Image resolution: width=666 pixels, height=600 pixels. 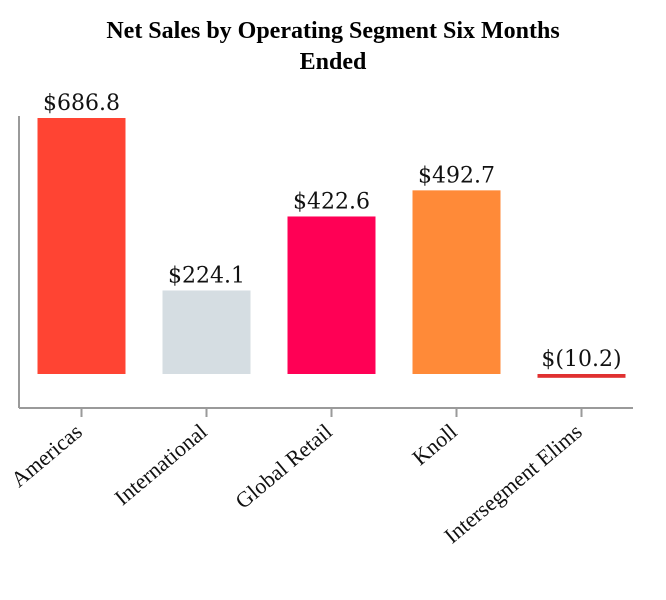 I want to click on bar-americas, so click(x=81, y=246).